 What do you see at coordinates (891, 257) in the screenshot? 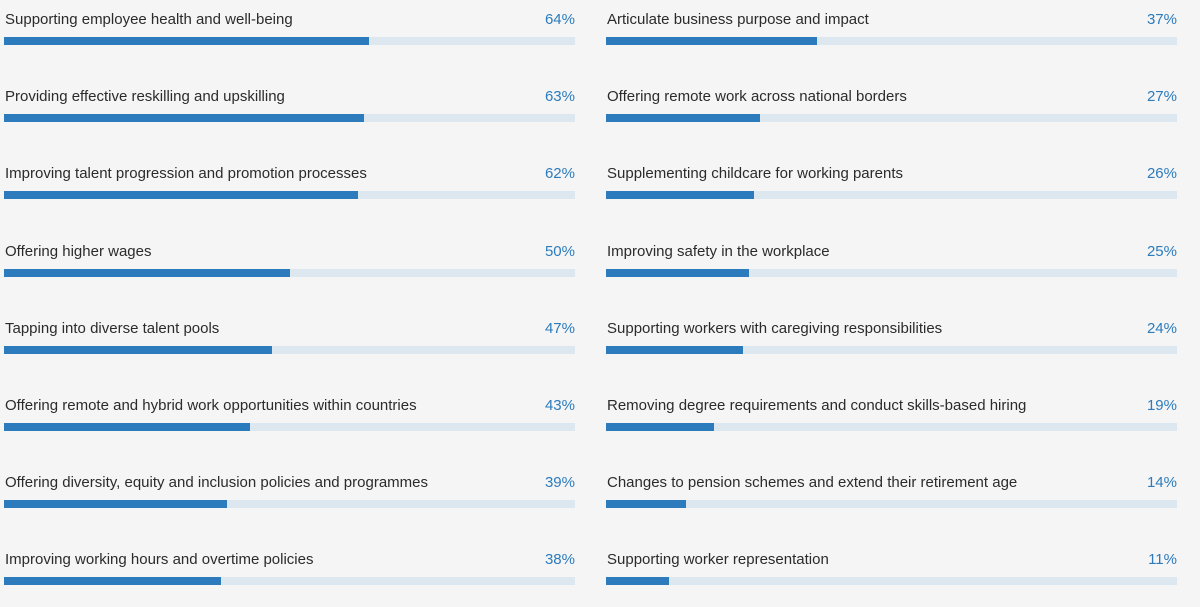
I see `bar-item: Improving safety in the workplace 25%` at bounding box center [891, 257].